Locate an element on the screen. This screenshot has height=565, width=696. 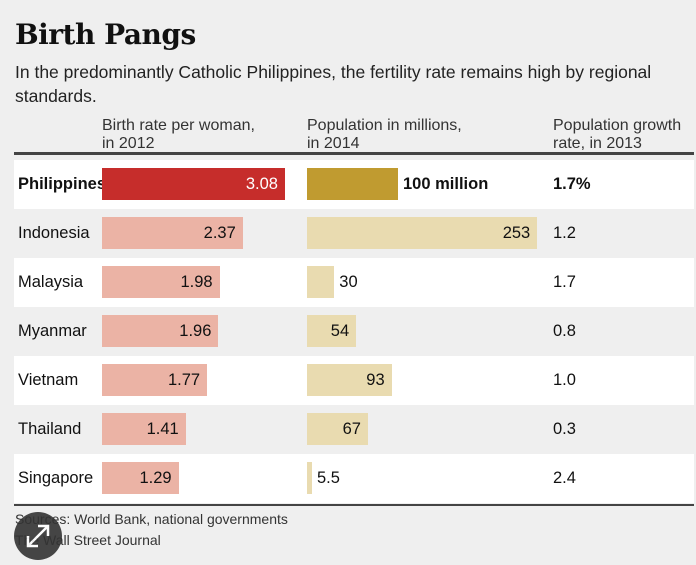
top-rule is located at coordinates (354, 153).